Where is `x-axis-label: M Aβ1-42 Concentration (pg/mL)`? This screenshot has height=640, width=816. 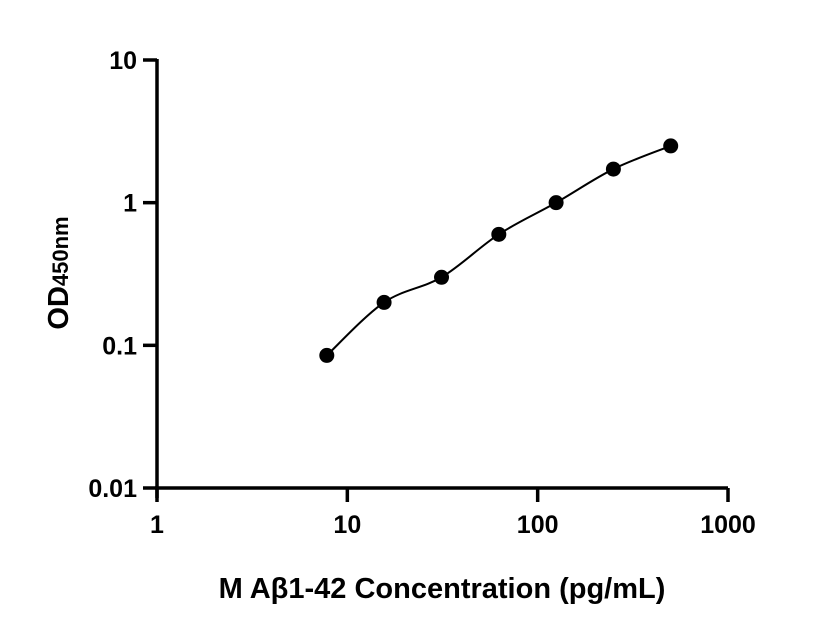
x-axis-label: M Aβ1-42 Concentration (pg/mL) is located at coordinates (442, 589).